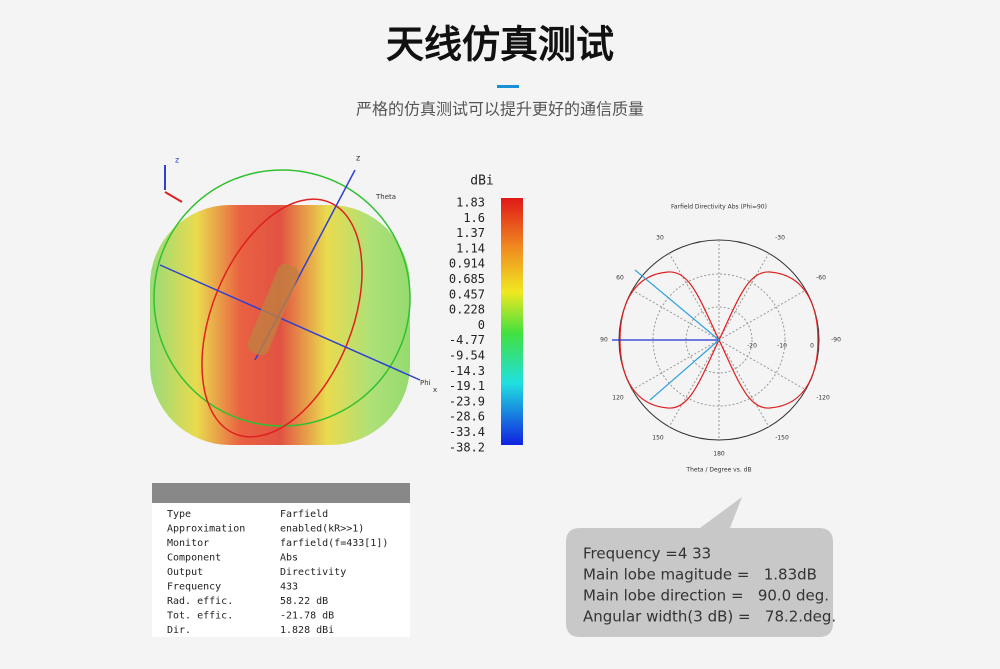  Describe the element at coordinates (467, 310) in the screenshot. I see `colorbar-label: 0.228` at that location.